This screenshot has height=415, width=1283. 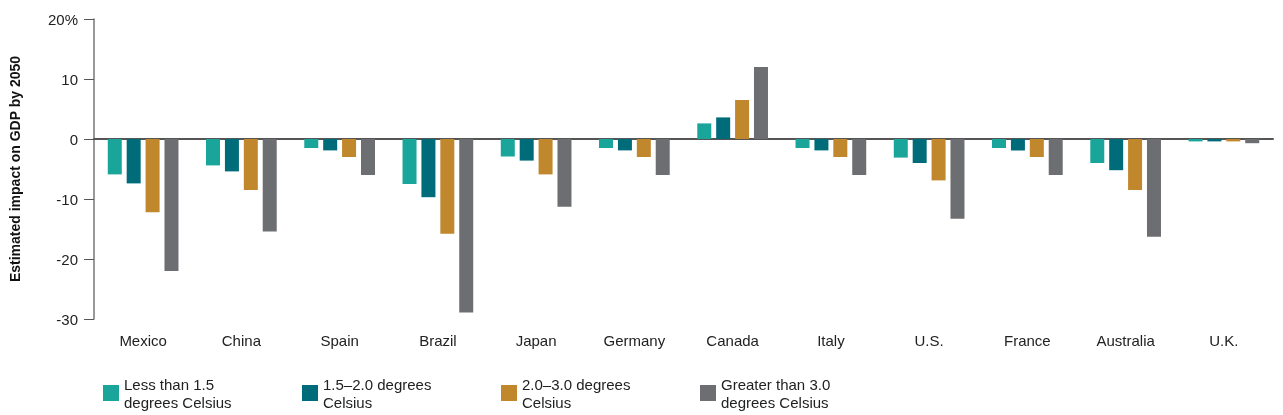 What do you see at coordinates (67, 259) in the screenshot?
I see `y-tick-label: -20` at bounding box center [67, 259].